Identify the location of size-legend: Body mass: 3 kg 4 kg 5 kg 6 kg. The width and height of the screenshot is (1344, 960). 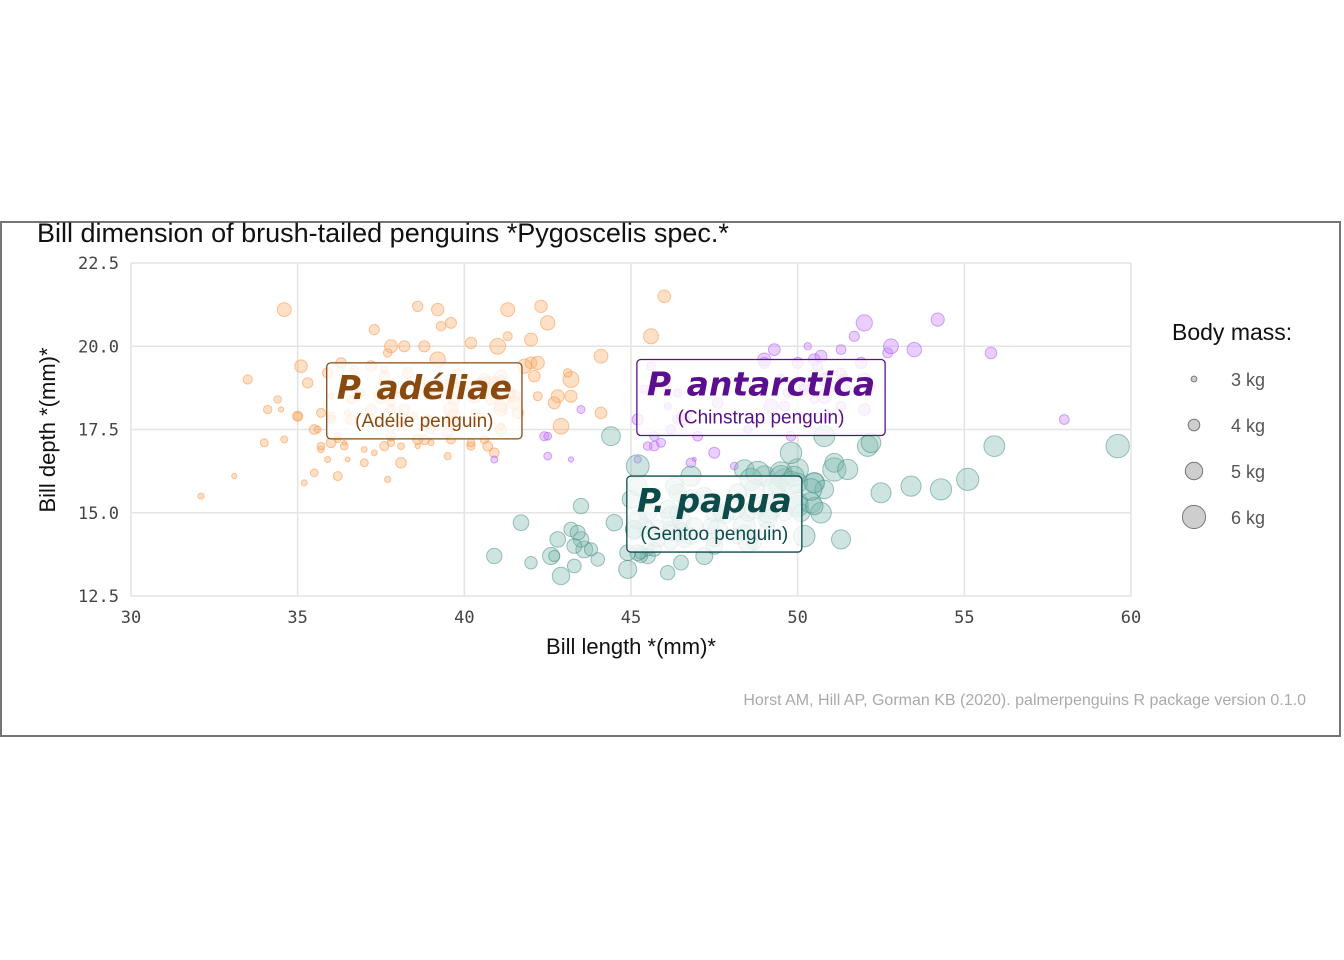
(1232, 424).